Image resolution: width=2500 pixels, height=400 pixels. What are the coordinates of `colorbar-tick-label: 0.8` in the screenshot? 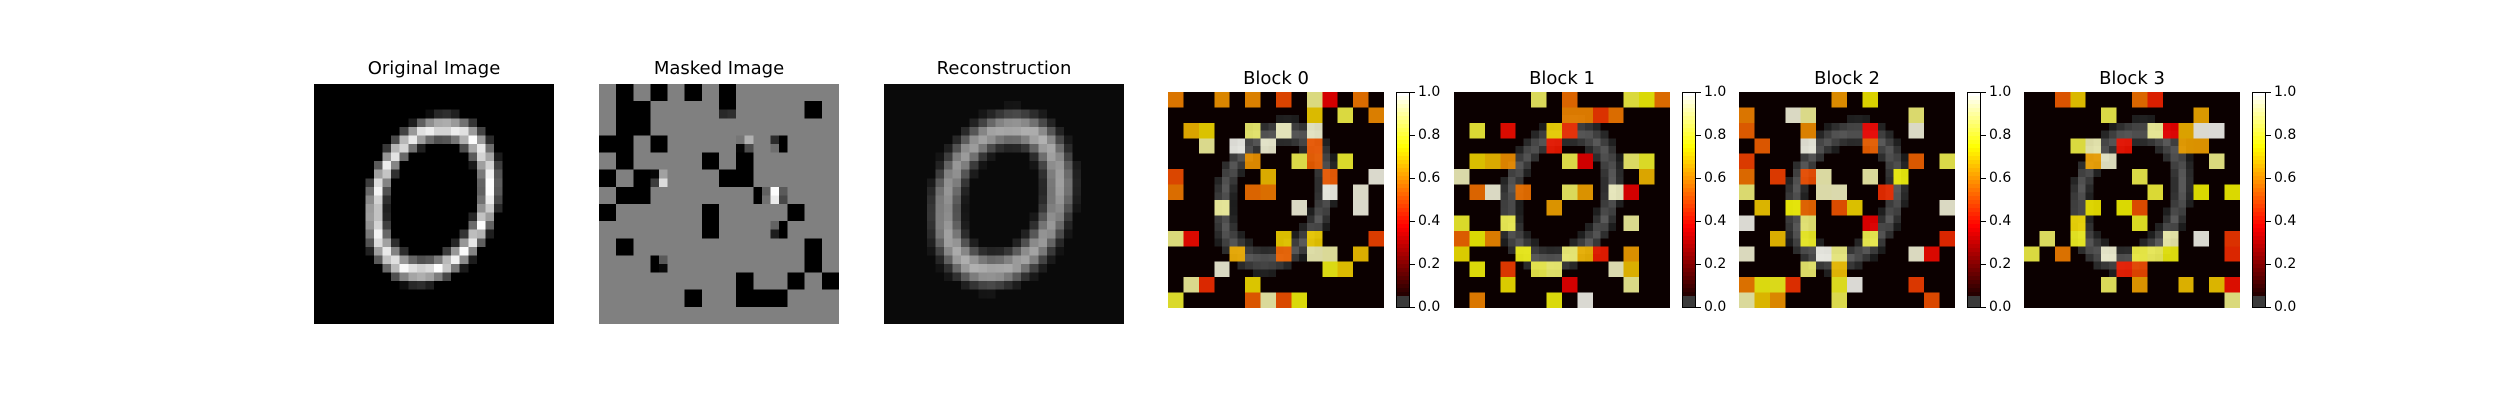 It's located at (1429, 135).